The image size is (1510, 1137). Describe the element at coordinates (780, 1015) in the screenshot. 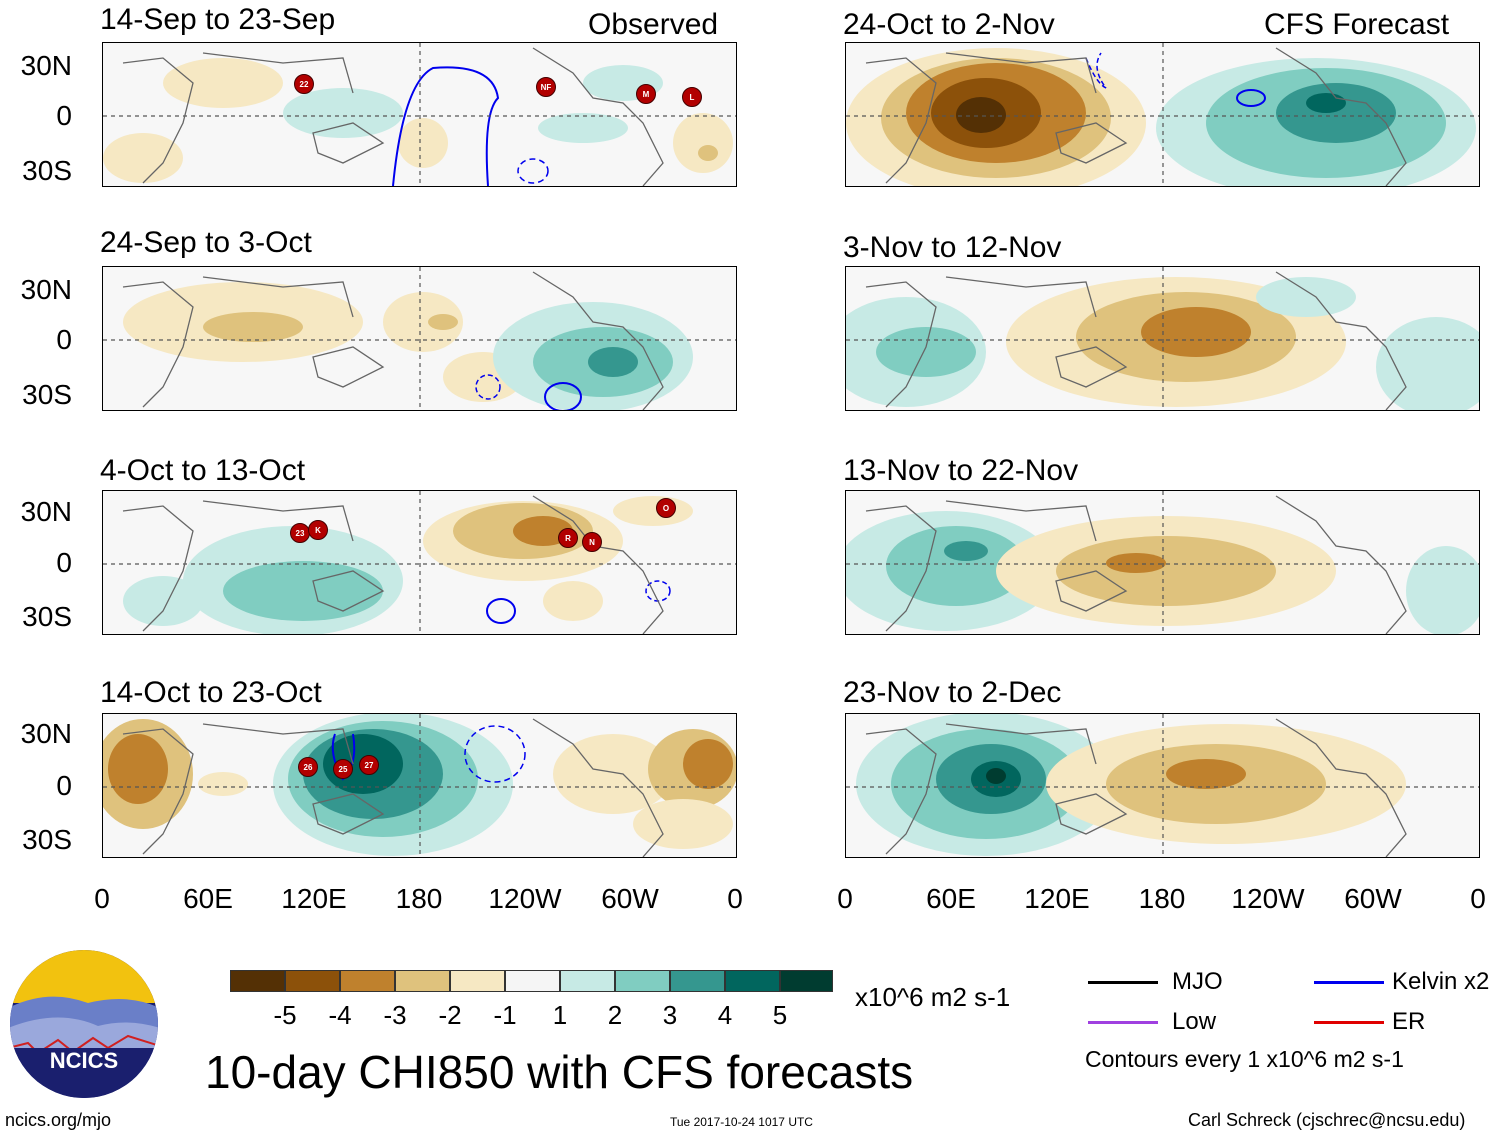

I see `colorbar-label: 5` at that location.